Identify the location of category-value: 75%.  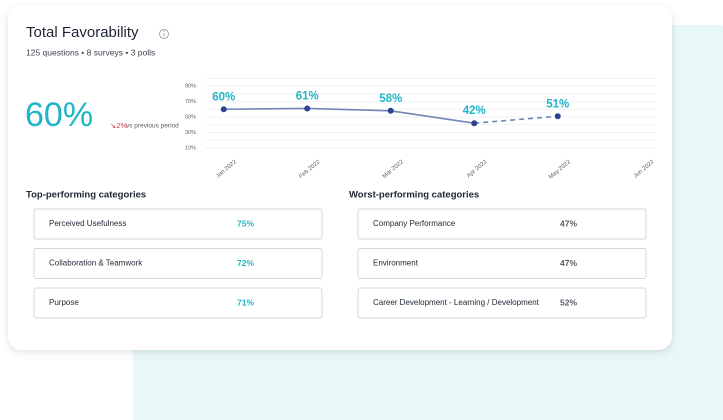
(245, 223).